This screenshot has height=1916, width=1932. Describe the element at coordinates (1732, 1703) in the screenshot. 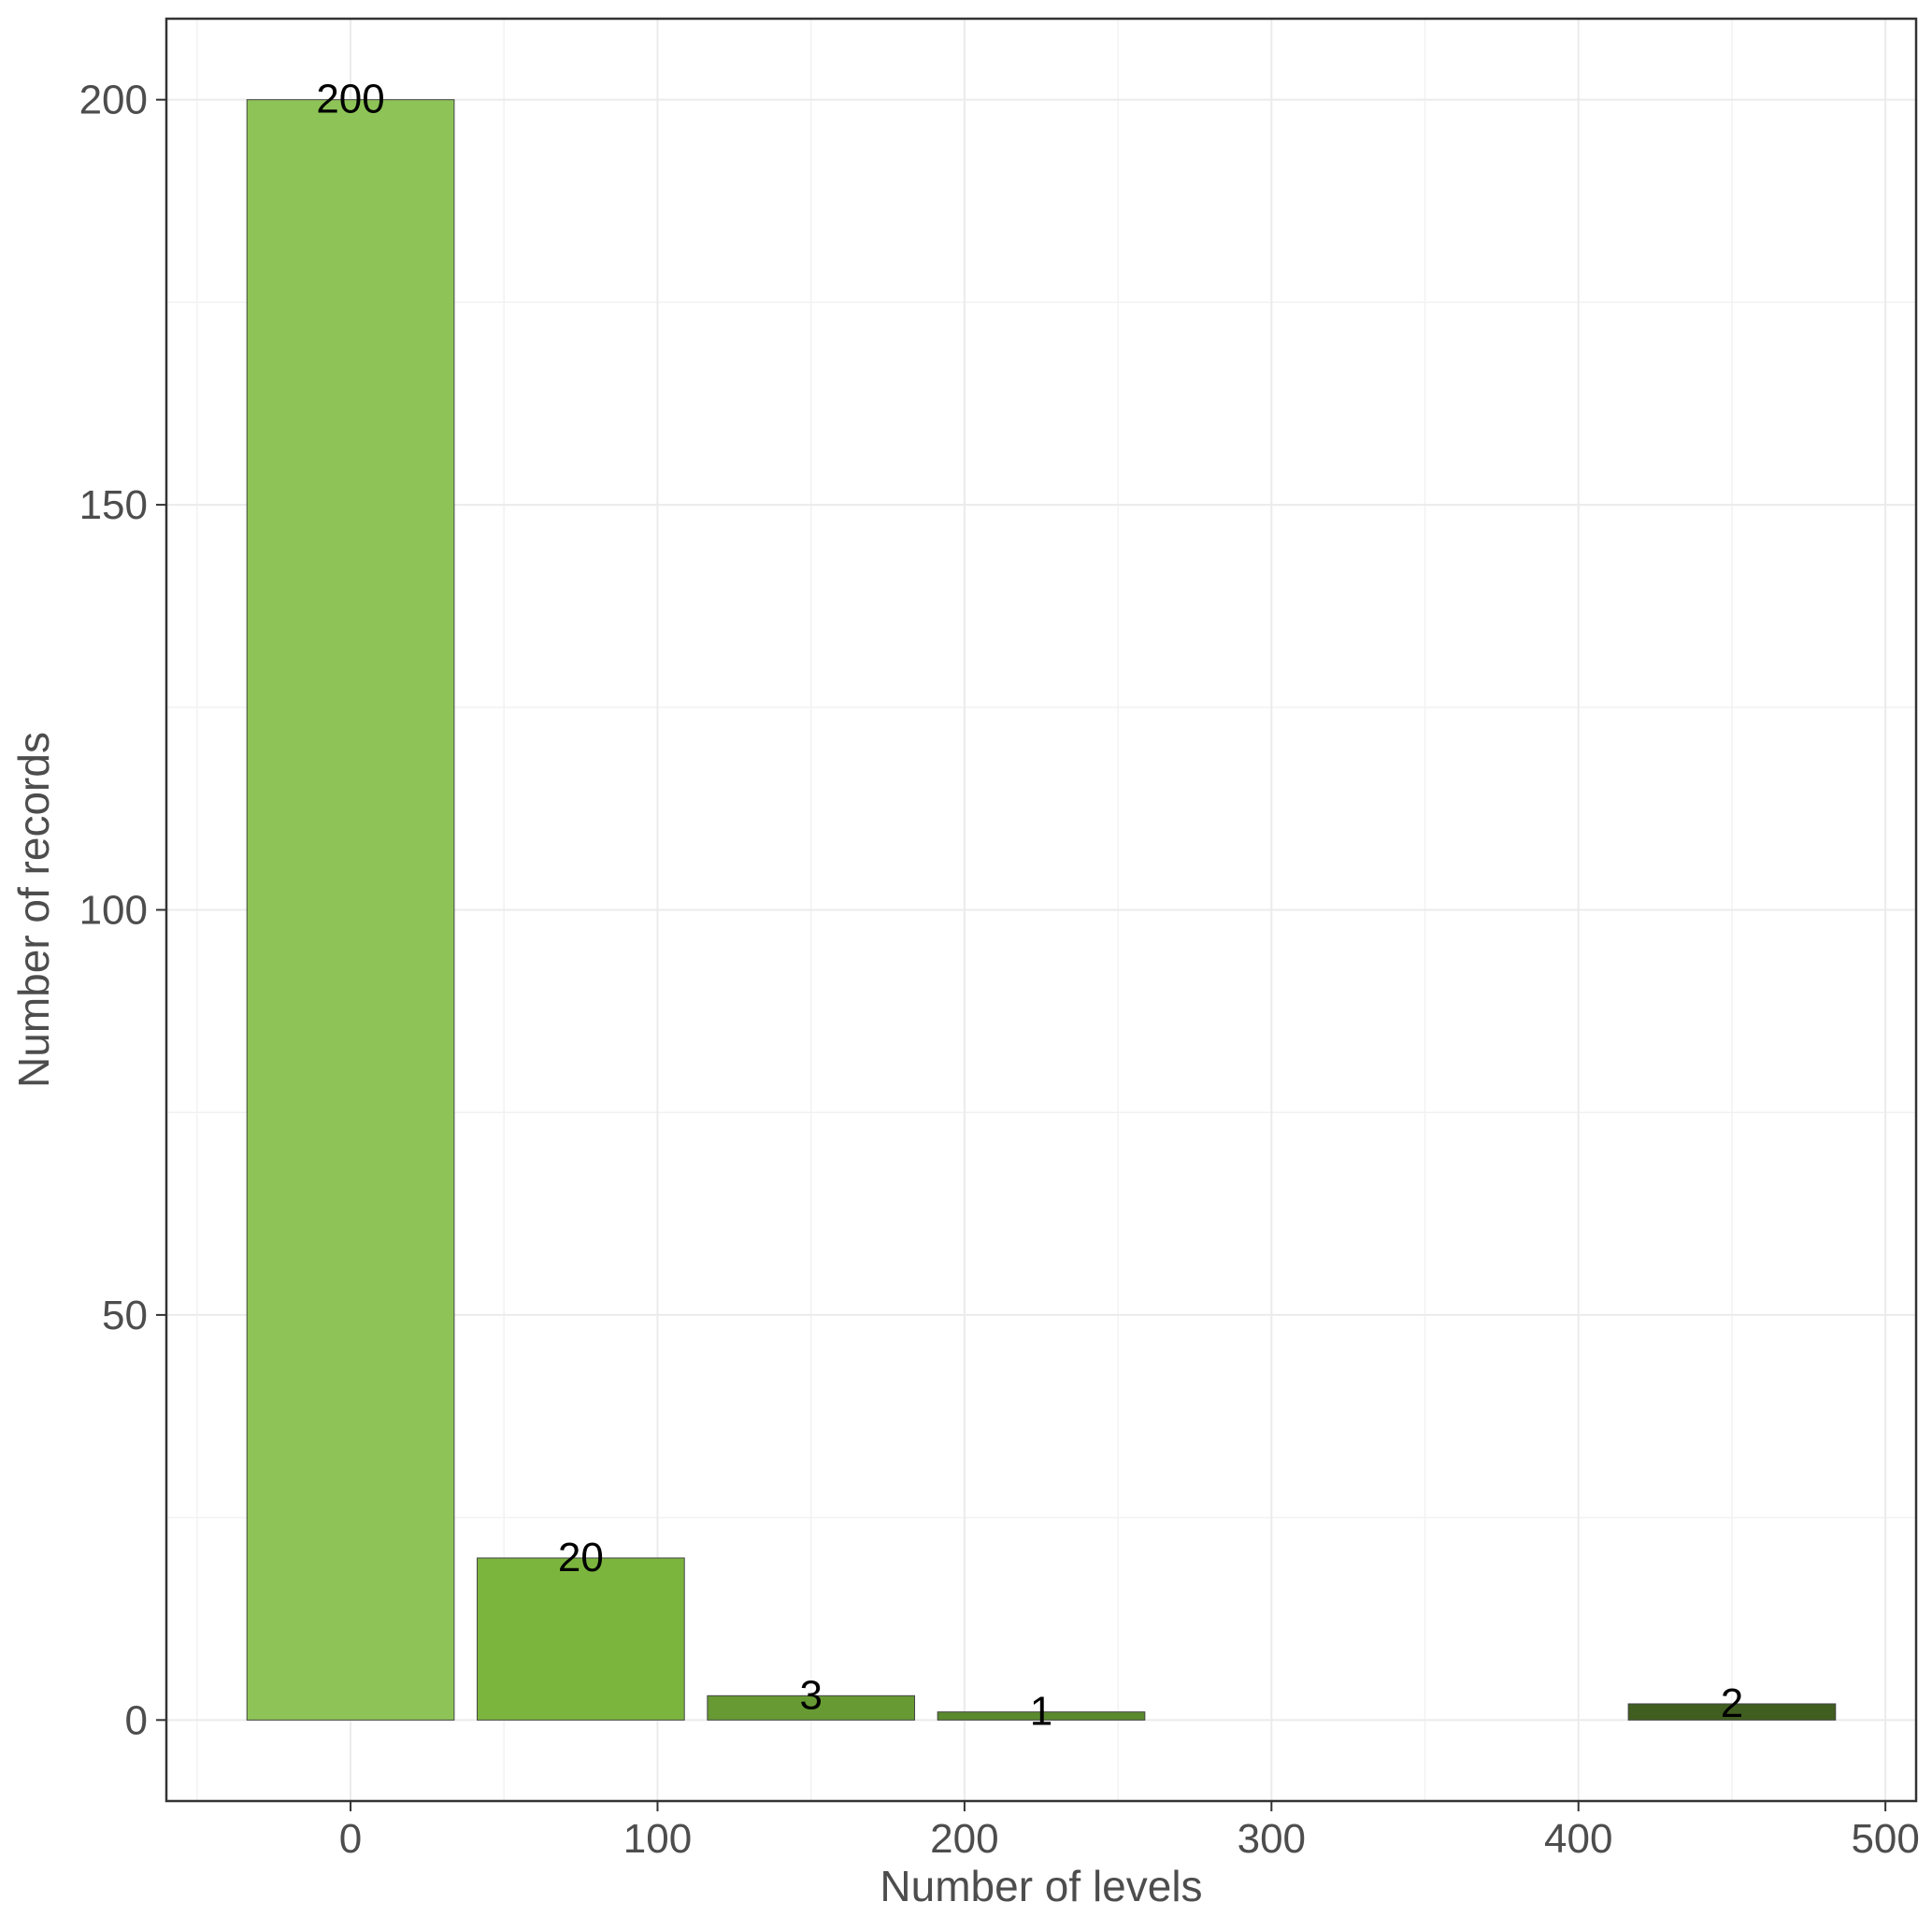

I see `data-label: 2` at that location.